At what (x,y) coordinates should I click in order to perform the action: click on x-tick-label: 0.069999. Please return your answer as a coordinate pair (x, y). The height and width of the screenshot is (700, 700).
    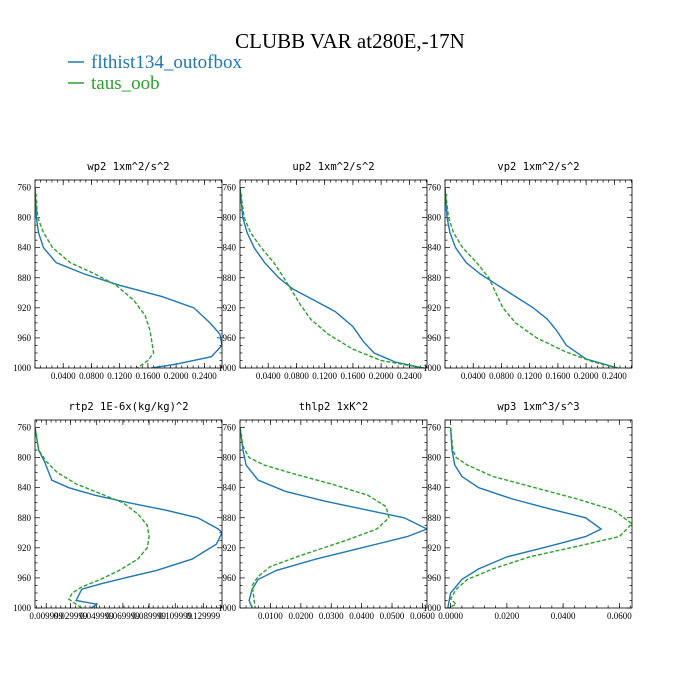
    Looking at the image, I should click on (123, 616).